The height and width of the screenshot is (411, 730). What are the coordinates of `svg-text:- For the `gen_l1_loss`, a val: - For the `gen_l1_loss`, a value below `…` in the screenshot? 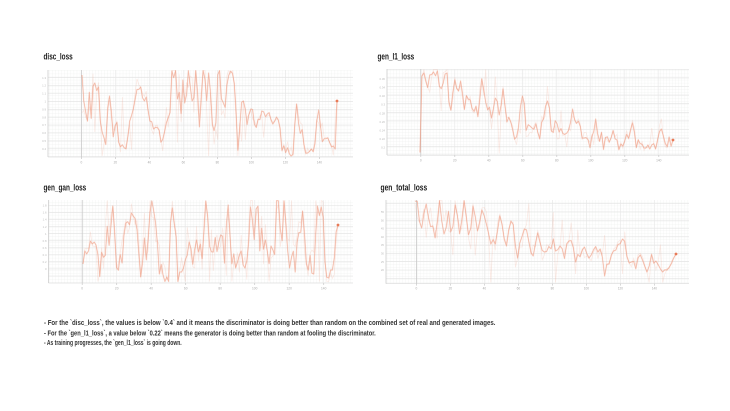 It's located at (210, 334).